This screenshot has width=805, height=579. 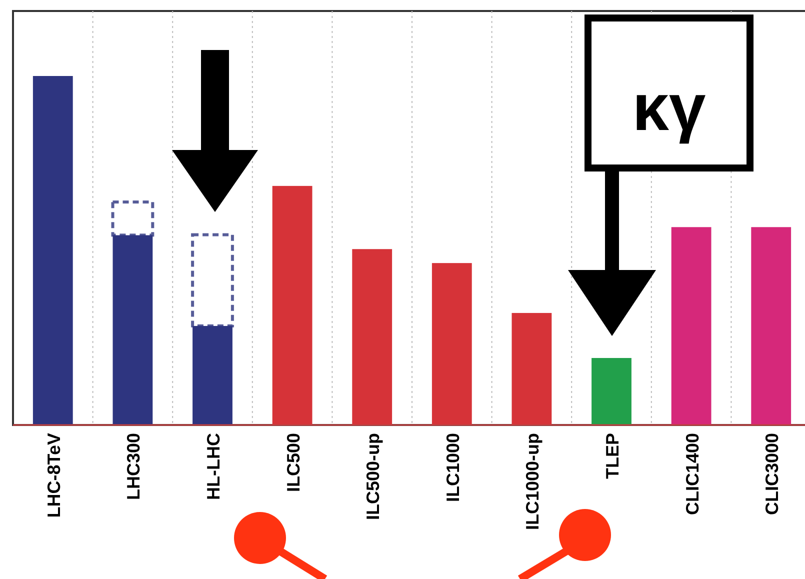 I want to click on x-tick-label: CLIC1400, so click(x=692, y=474).